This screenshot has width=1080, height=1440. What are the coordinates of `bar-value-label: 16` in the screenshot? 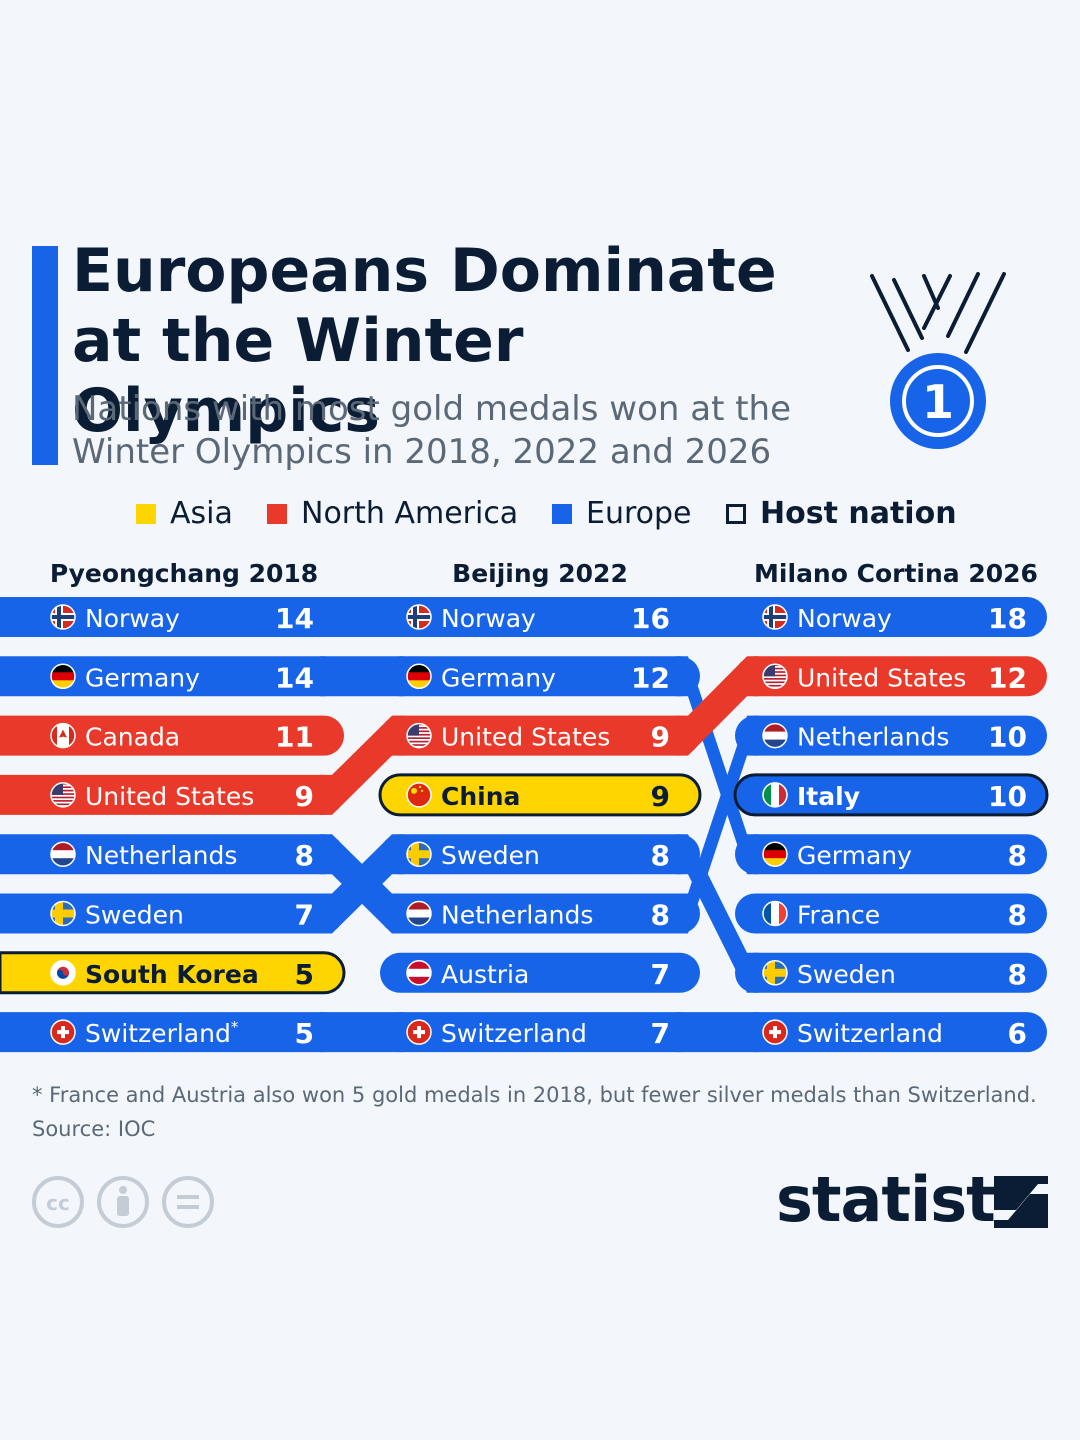 It's located at (650, 618).